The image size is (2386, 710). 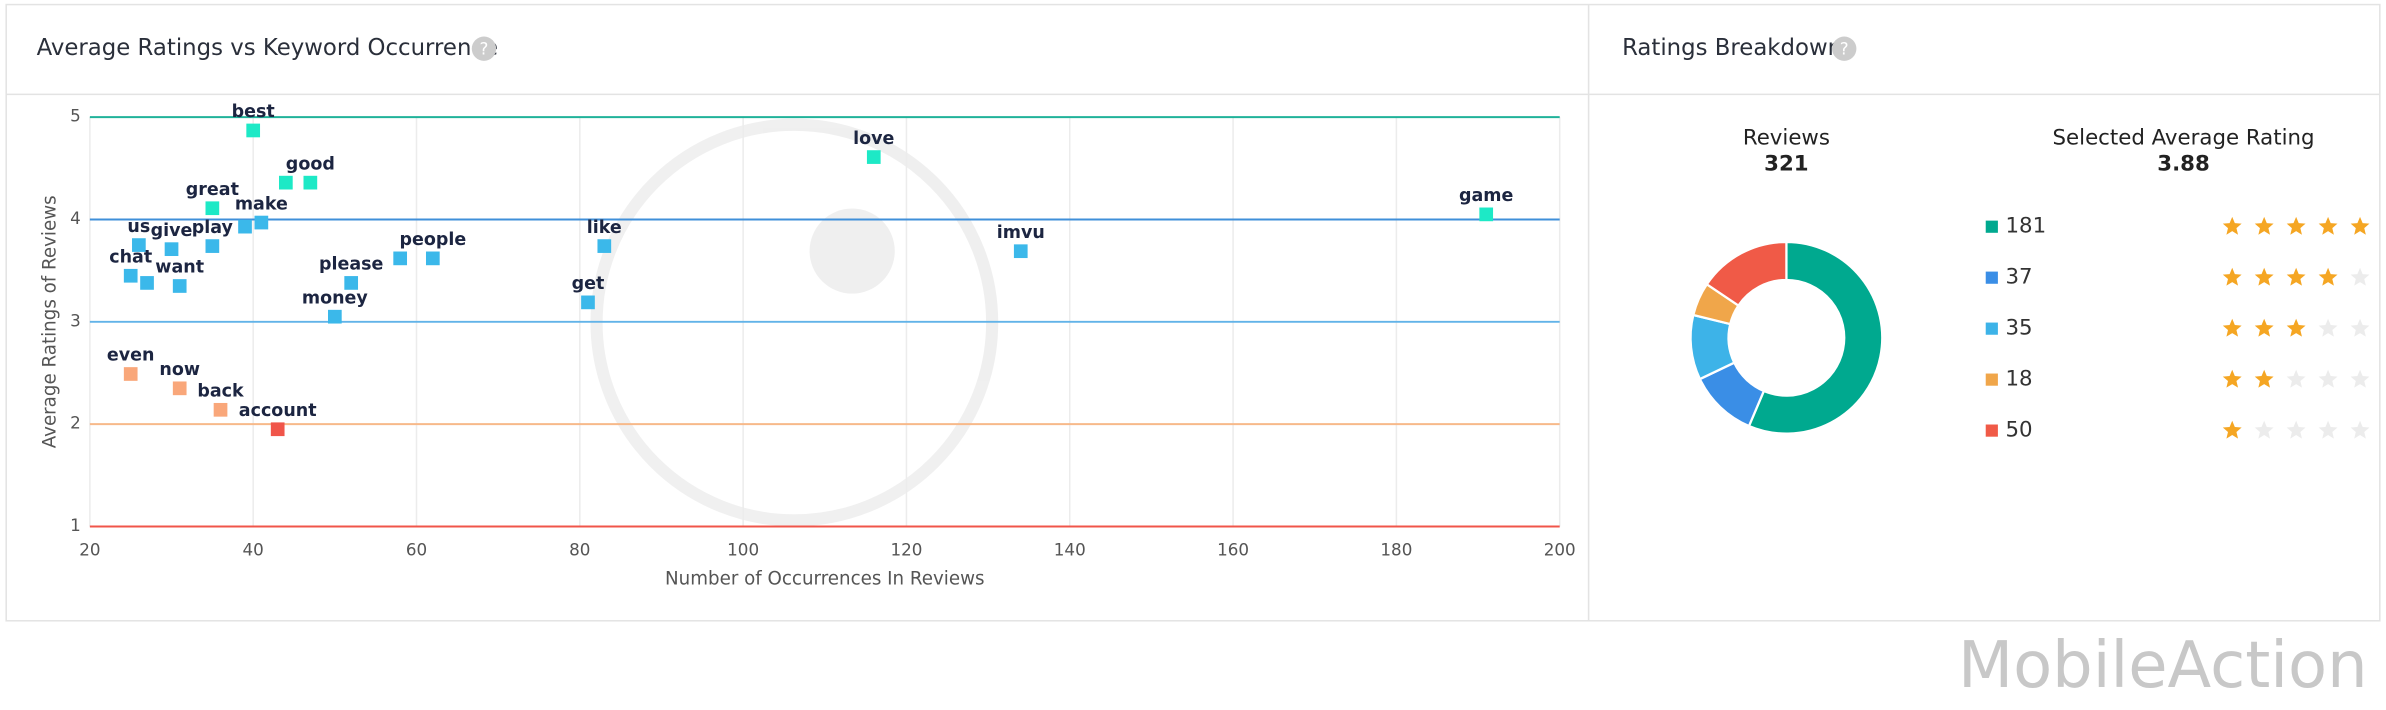 I want to click on y-tick-label: 5, so click(x=75, y=116).